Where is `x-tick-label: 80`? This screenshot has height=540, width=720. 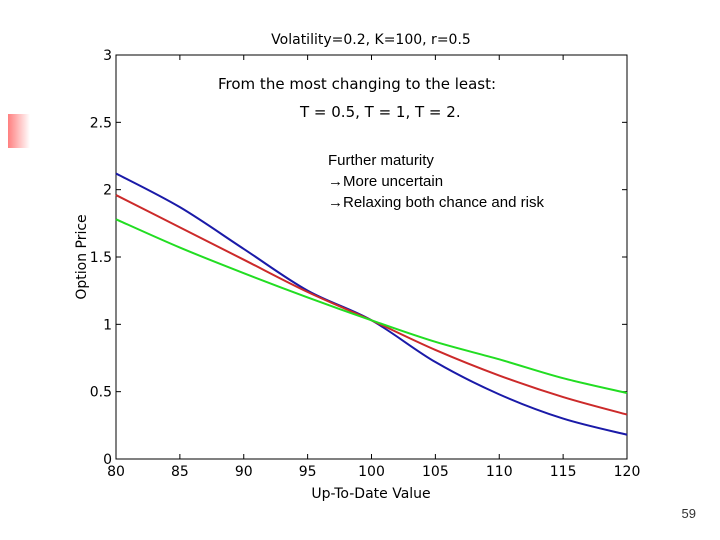
x-tick-label: 80 is located at coordinates (116, 472).